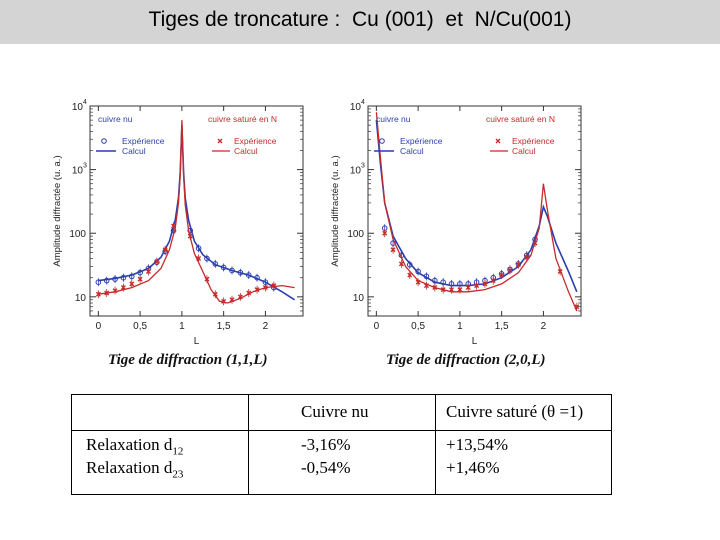 The height and width of the screenshot is (540, 720). I want to click on legend-nu-exp-marker, so click(382, 141).